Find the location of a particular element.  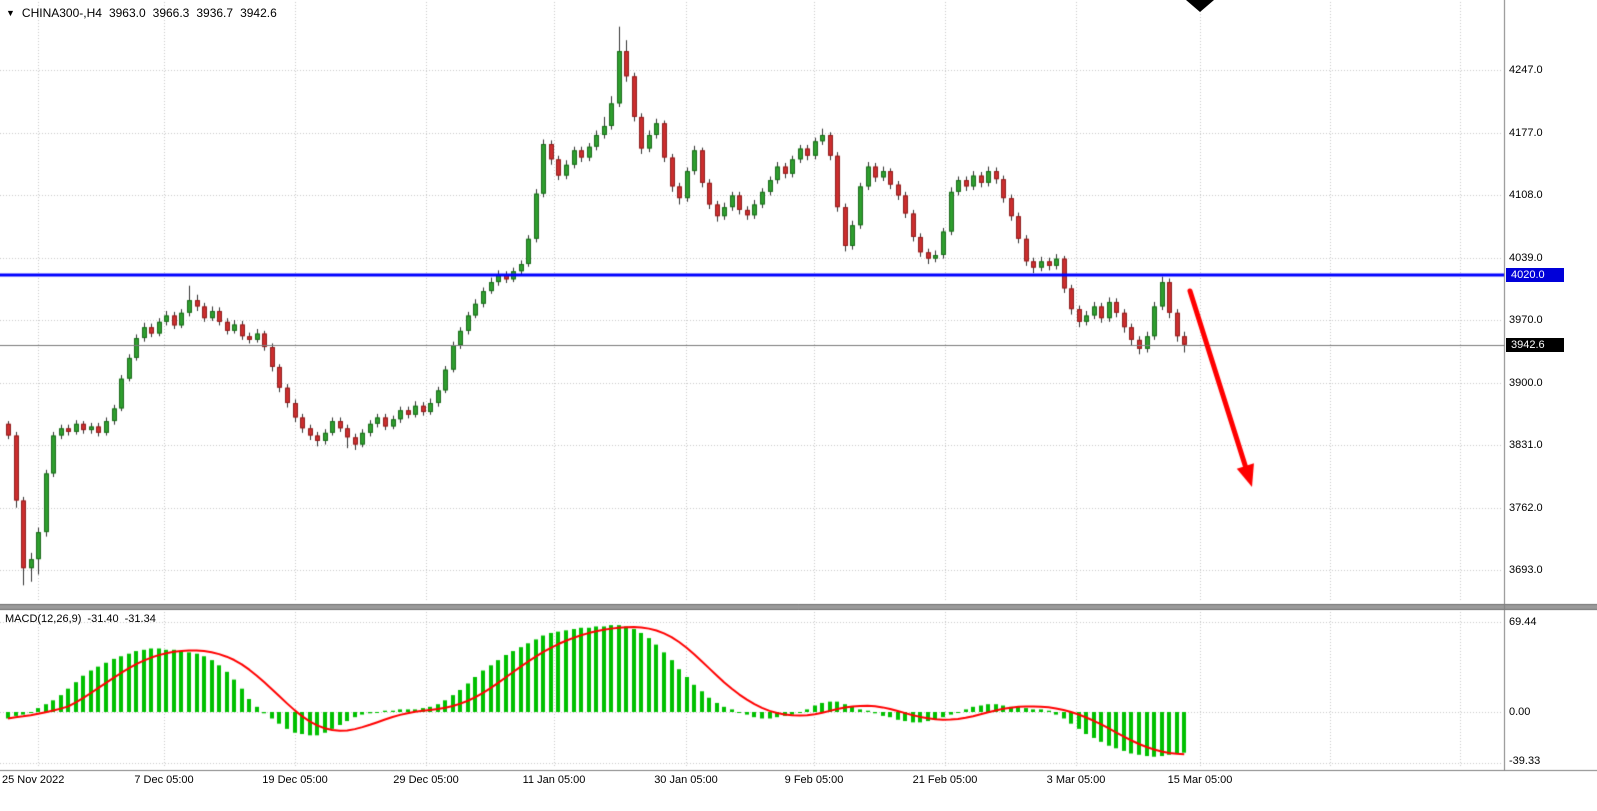

macd-value: -31.40 is located at coordinates (103, 619).